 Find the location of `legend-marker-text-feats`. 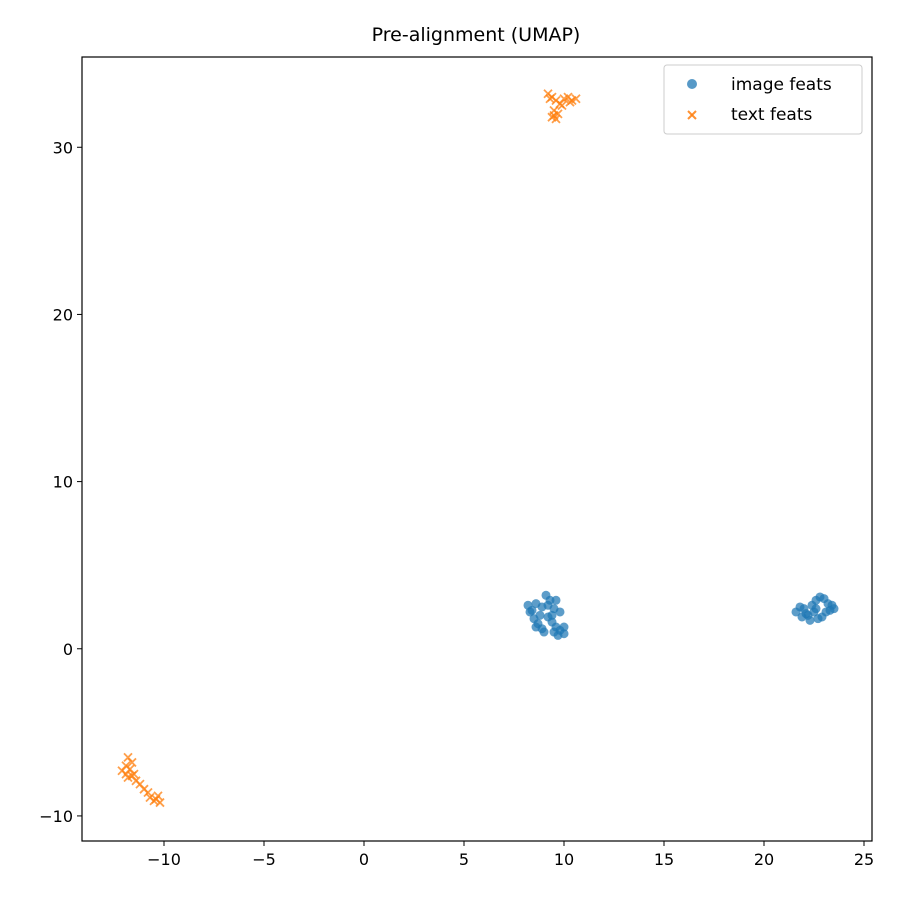

legend-marker-text-feats is located at coordinates (692, 115).